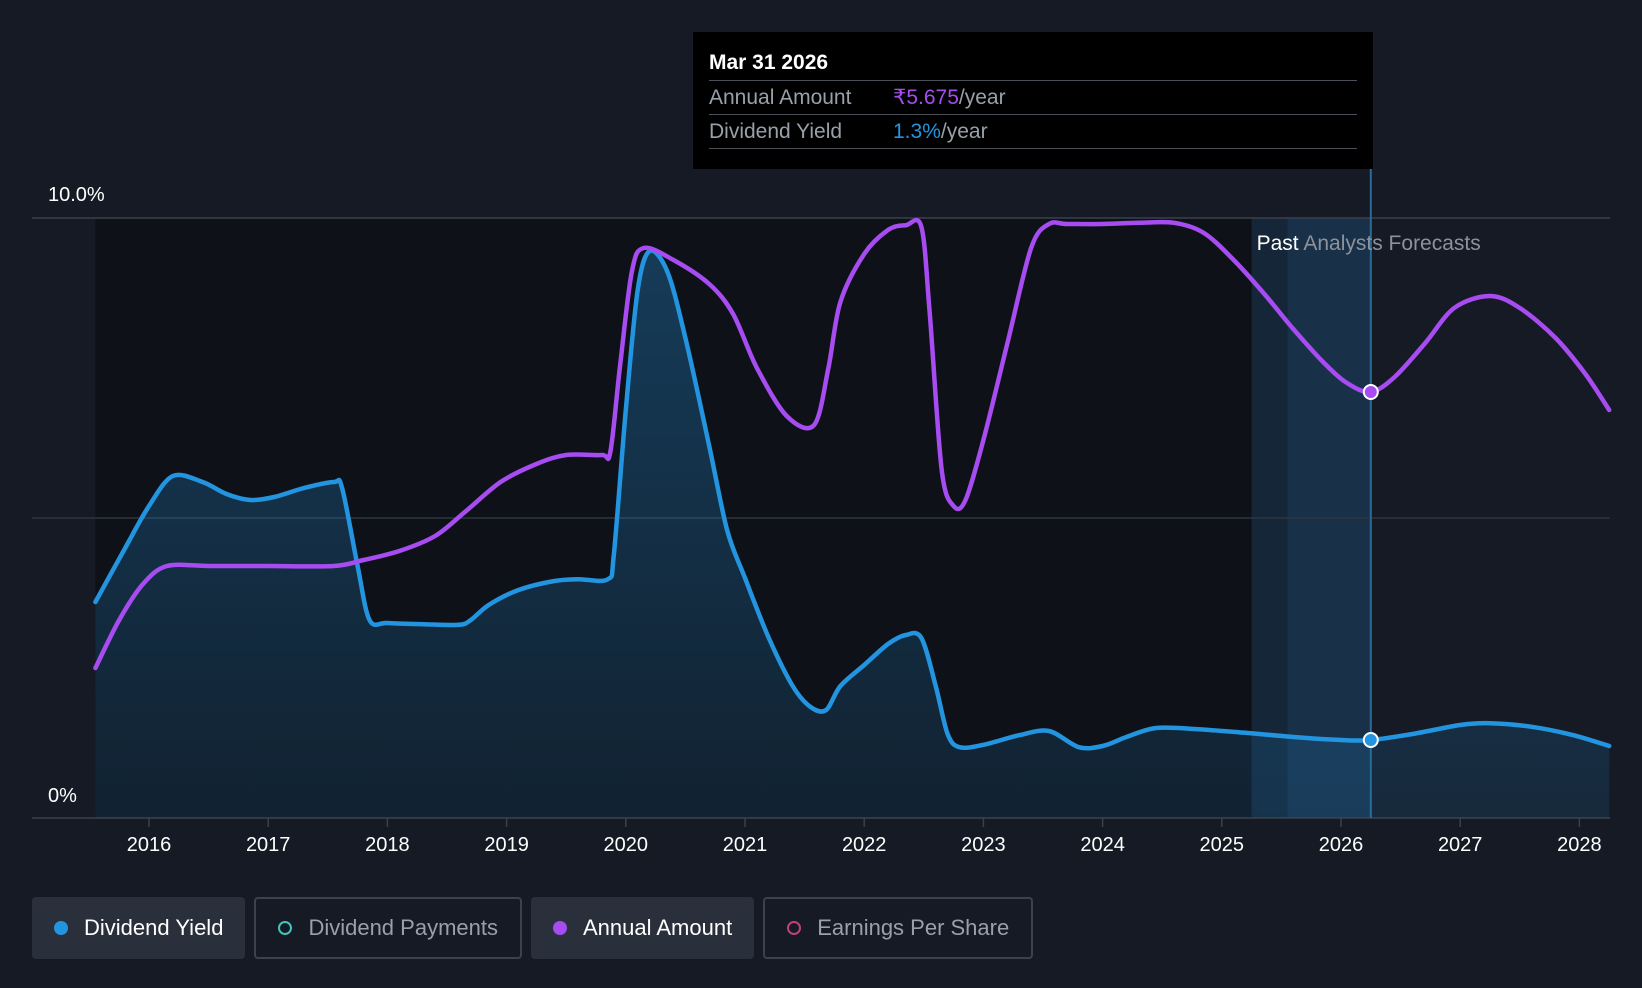 The height and width of the screenshot is (988, 1642). What do you see at coordinates (76, 195) in the screenshot?
I see `y-axis-top-label: 10.0%` at bounding box center [76, 195].